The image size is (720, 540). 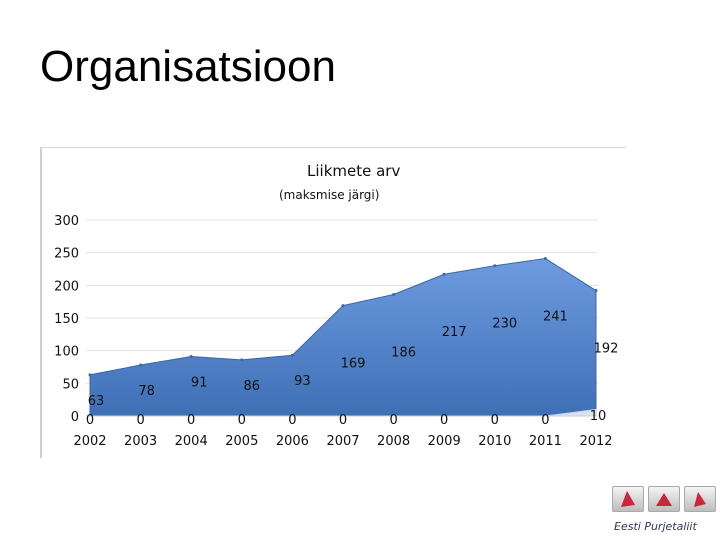 I want to click on x-tick-label: 2010, so click(x=494, y=441).